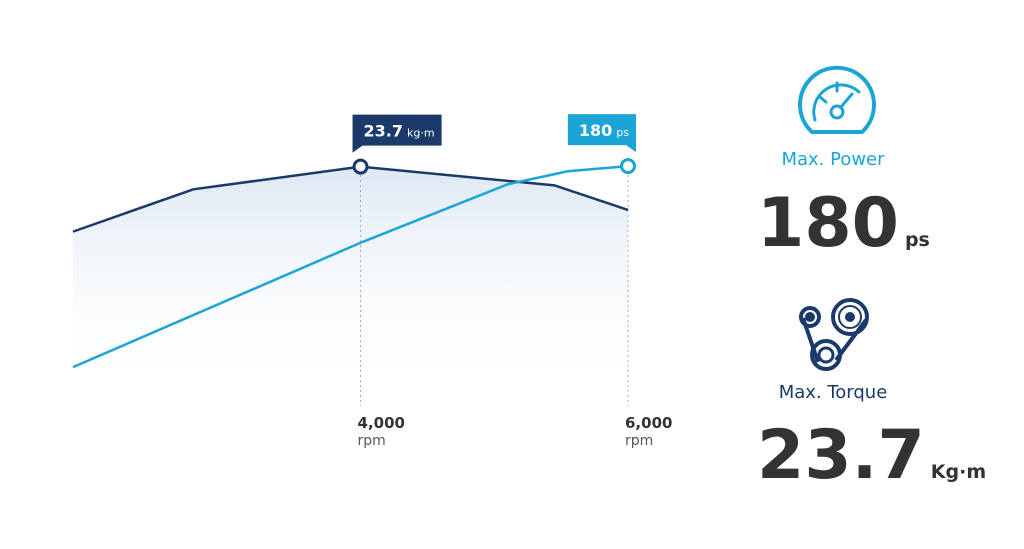  I want to click on stat-value: 23.7 Kg·m, so click(871, 455).